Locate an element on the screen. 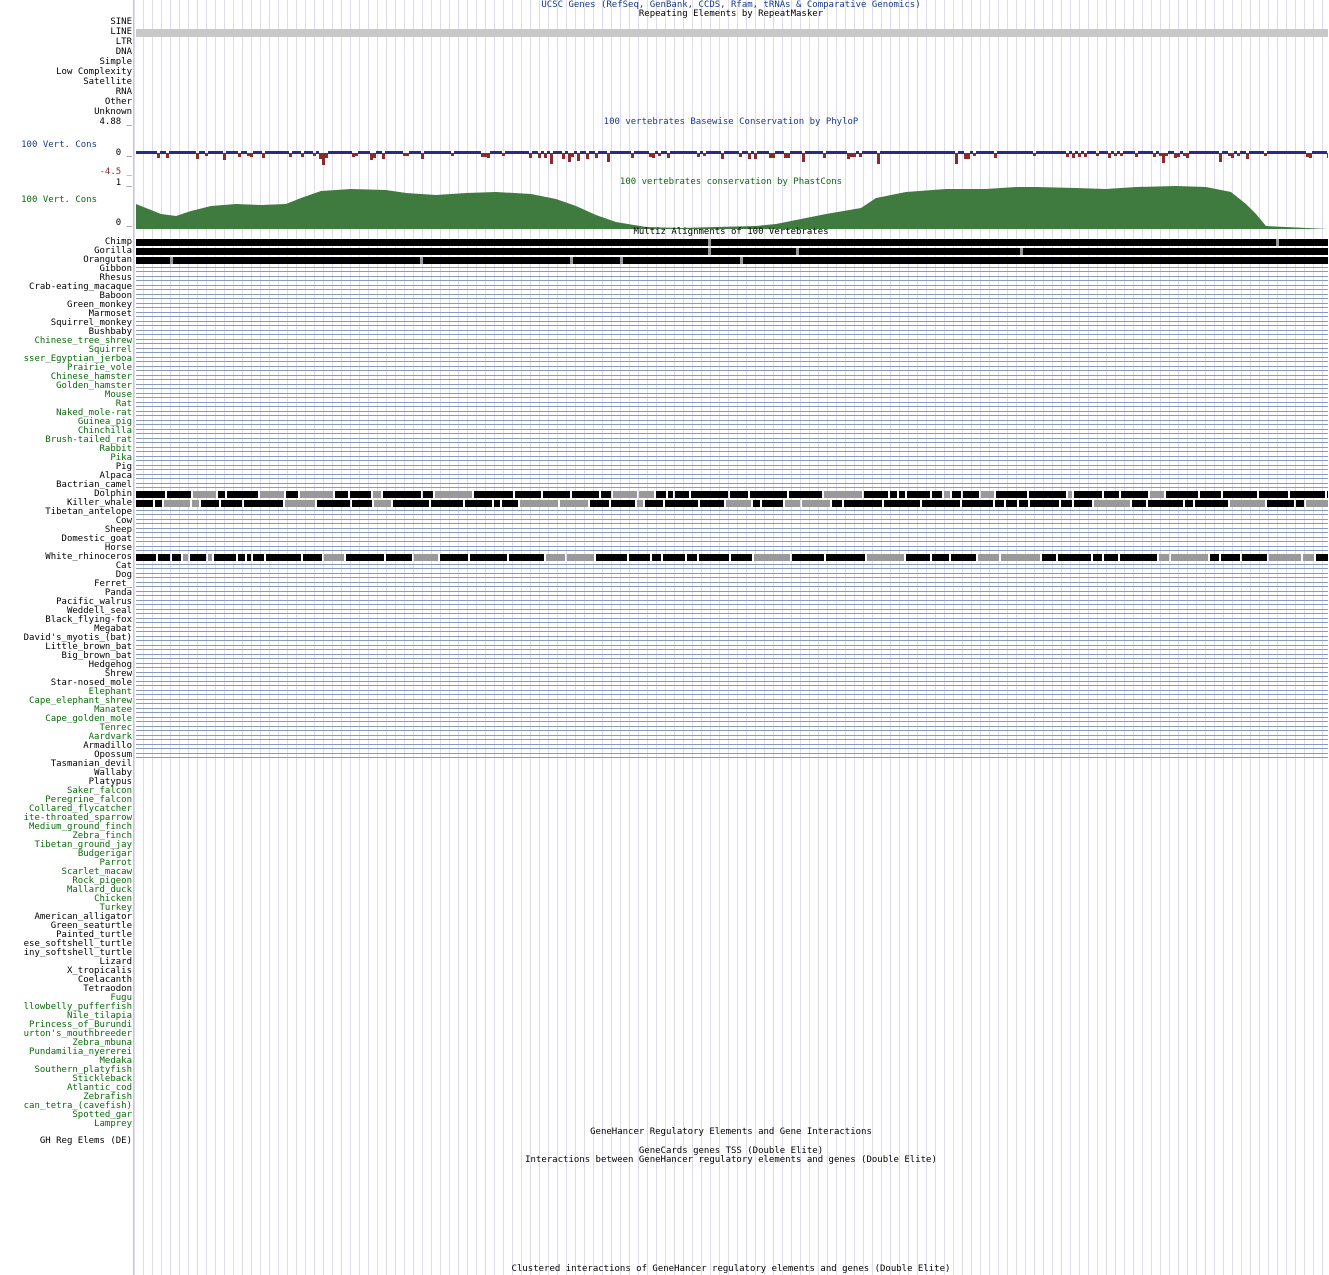 The width and height of the screenshot is (1329, 1275). gh-track-label: GH Reg Elems (DE) is located at coordinates (85, 1141).